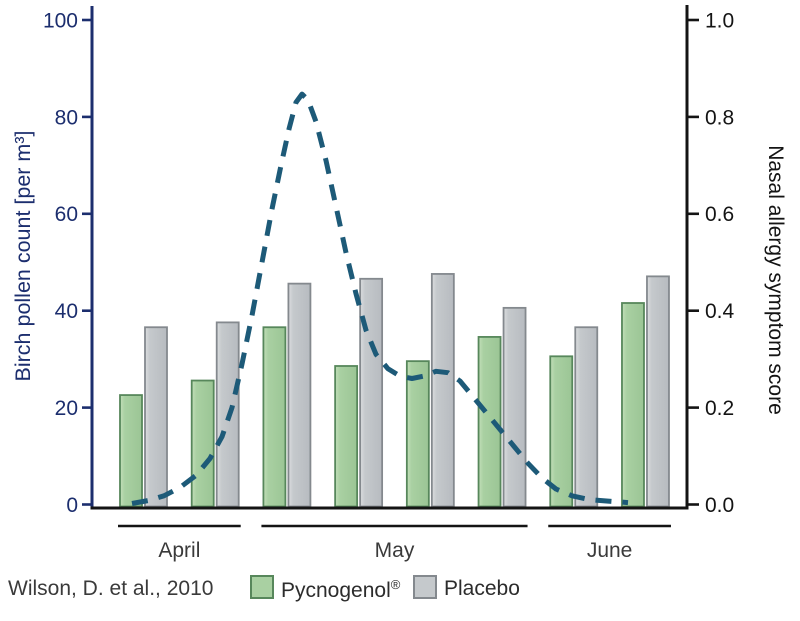 This screenshot has height=621, width=800. What do you see at coordinates (66, 408) in the screenshot?
I see `left-axis-tick-label: 20` at bounding box center [66, 408].